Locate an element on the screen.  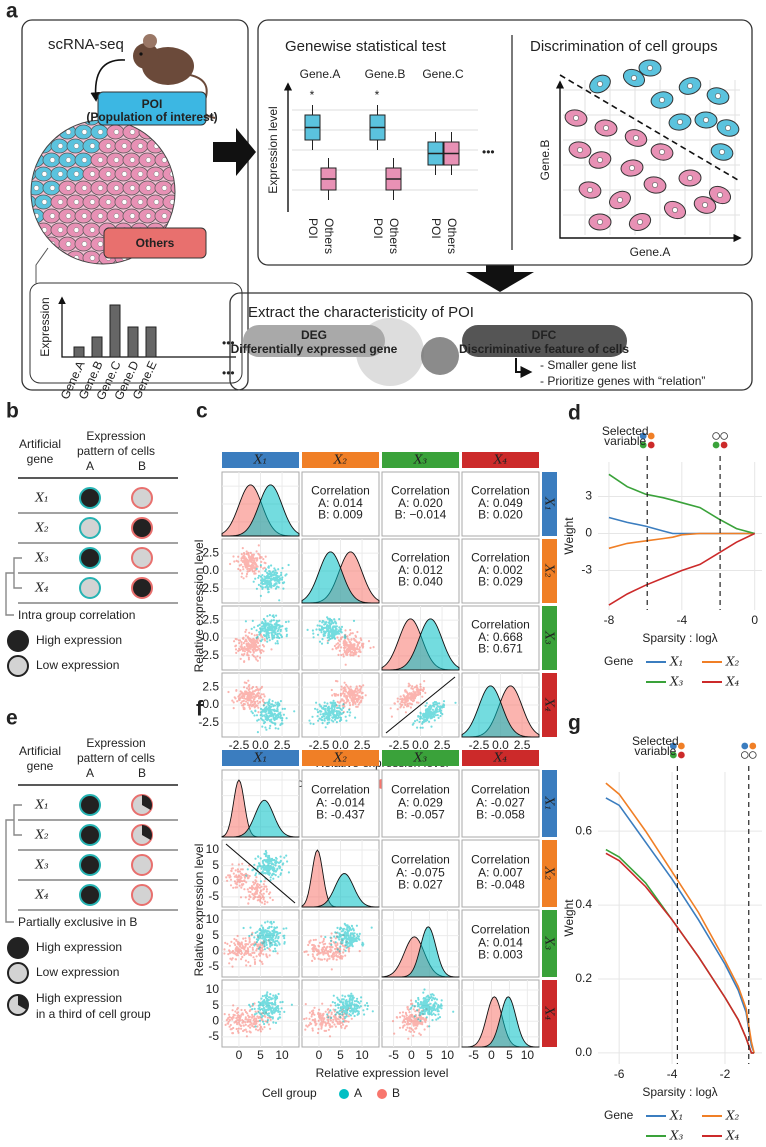
annotation: Selected is located at coordinates (625, 431).